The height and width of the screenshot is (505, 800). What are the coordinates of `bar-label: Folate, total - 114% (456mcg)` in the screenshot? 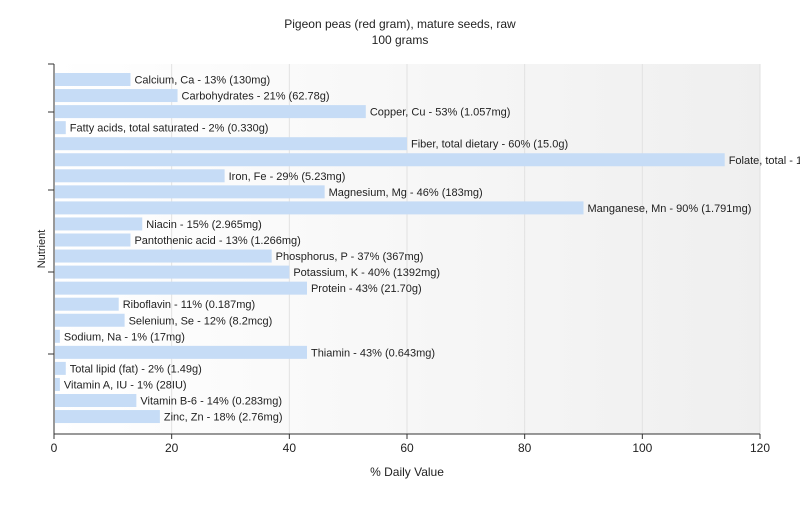 It's located at (764, 161).